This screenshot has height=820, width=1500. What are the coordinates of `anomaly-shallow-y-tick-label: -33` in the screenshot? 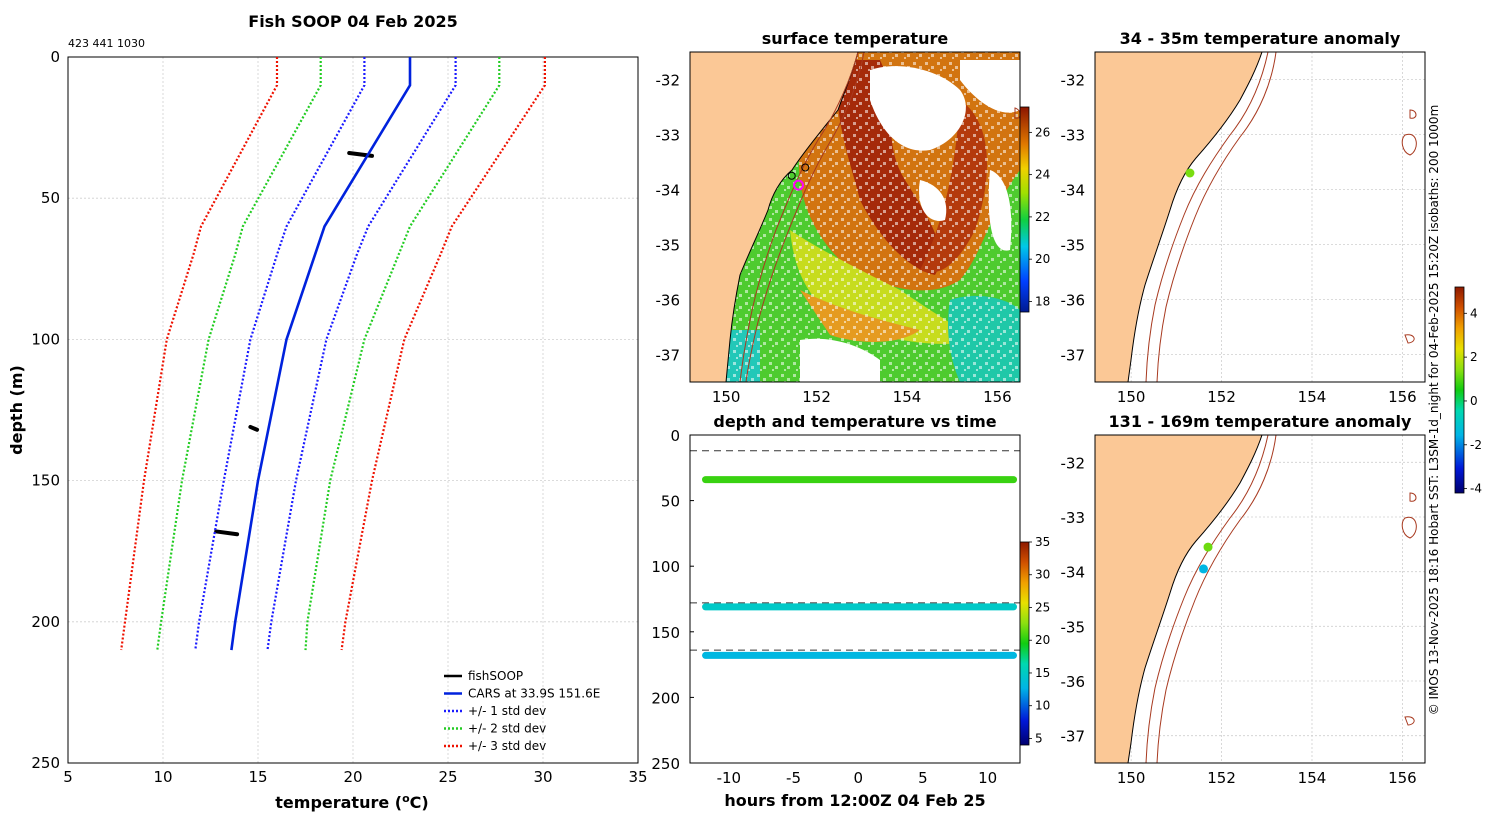 It's located at (1073, 136).